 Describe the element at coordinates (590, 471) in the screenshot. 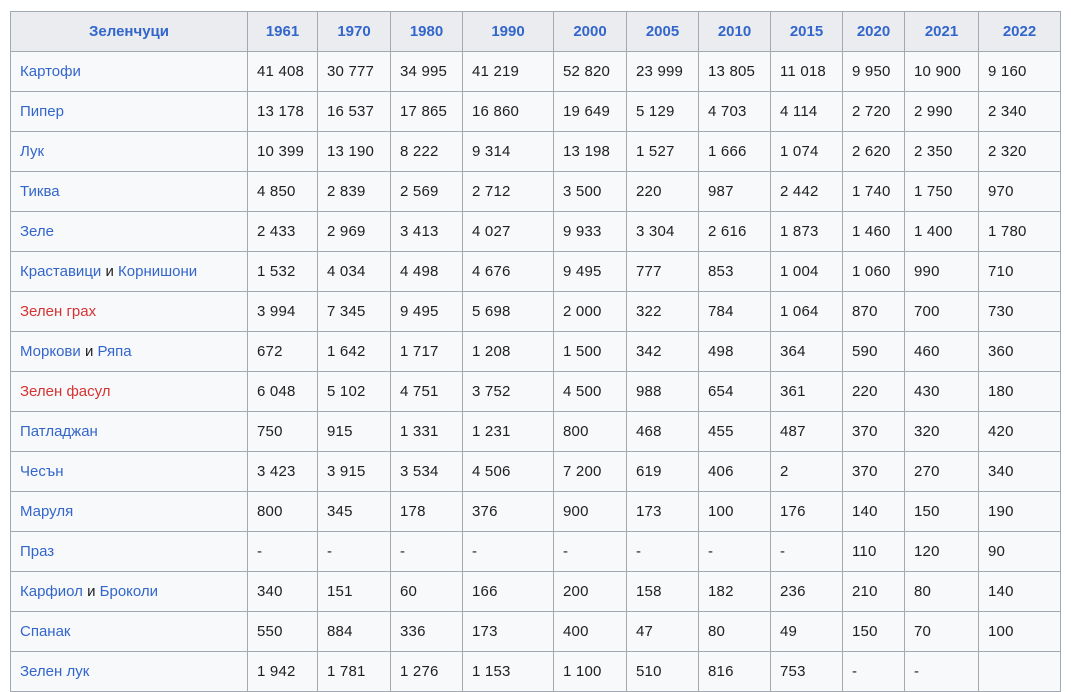

I see `value-cell: 7 200` at that location.